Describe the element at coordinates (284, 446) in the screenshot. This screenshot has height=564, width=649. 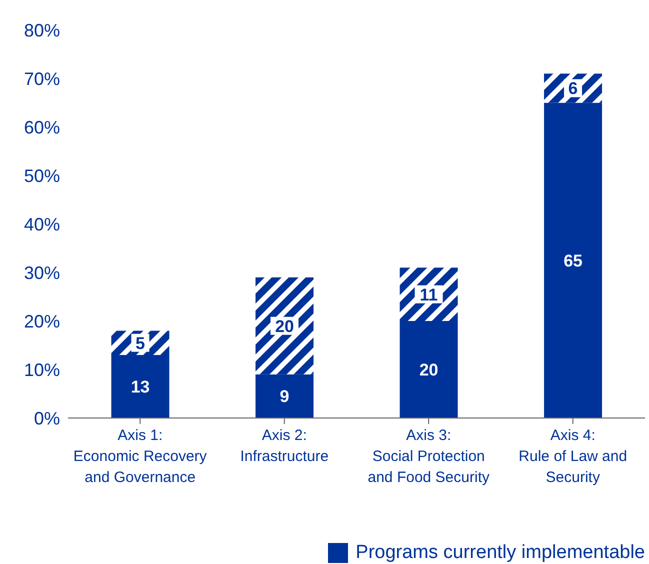
I see `x-tick-label: Axis 2: Infrastructure` at that location.